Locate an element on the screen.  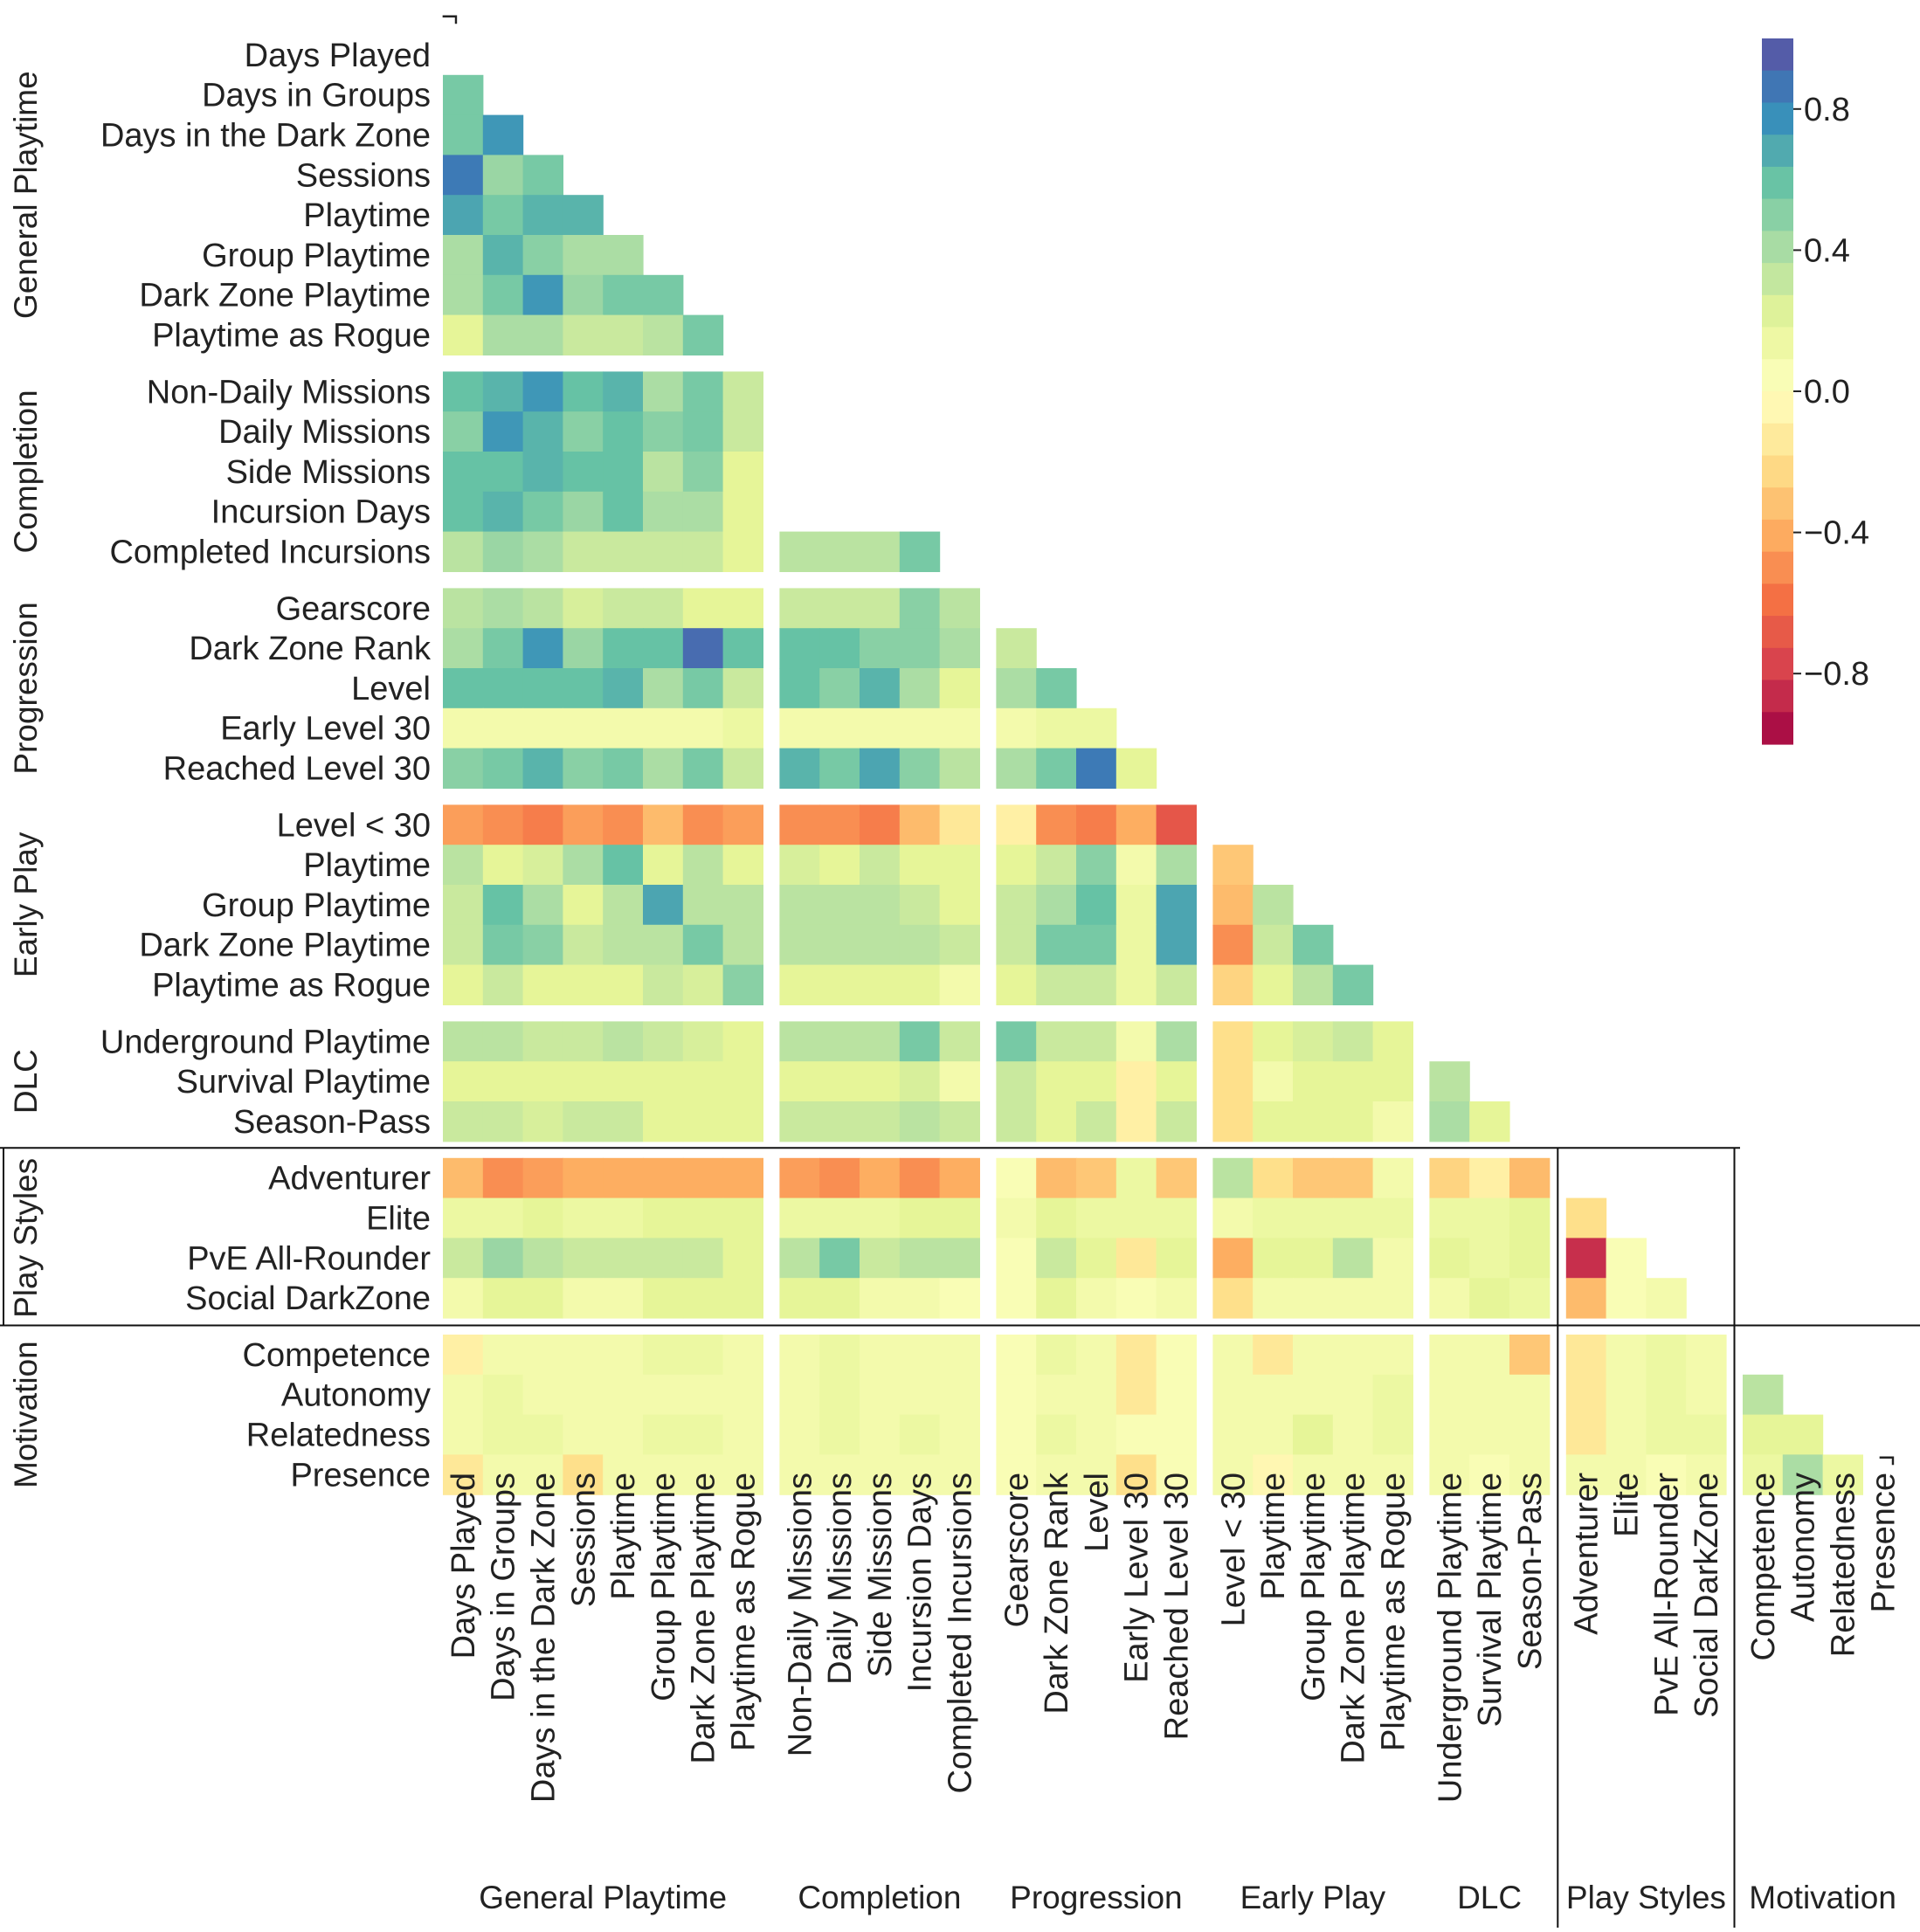
heatmap-cell-daily-missions-group-playtime is located at coordinates (663, 431).